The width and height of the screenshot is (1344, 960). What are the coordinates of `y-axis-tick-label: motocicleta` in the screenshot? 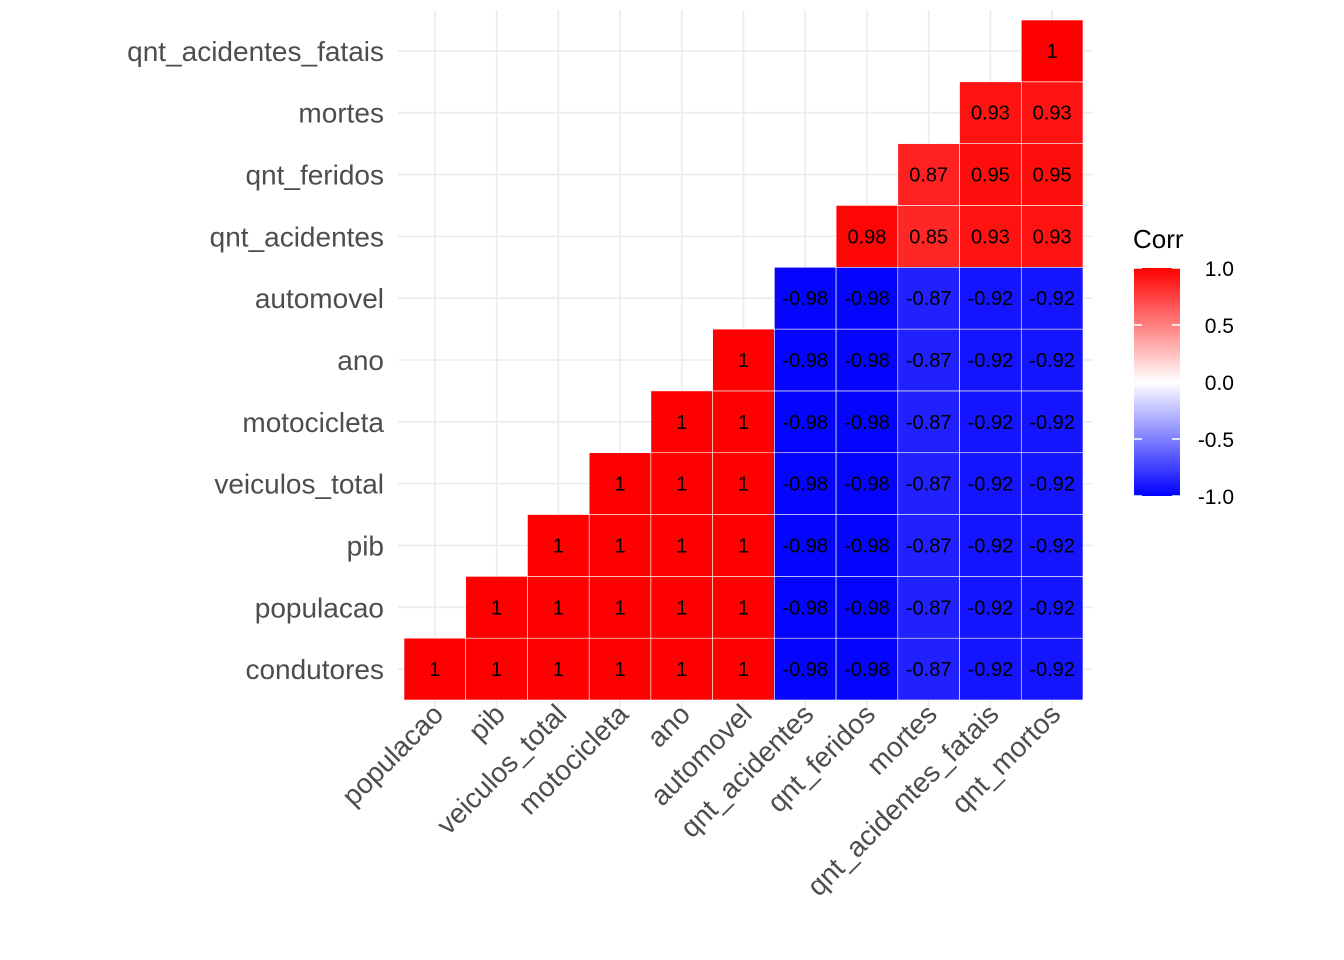 It's located at (313, 422).